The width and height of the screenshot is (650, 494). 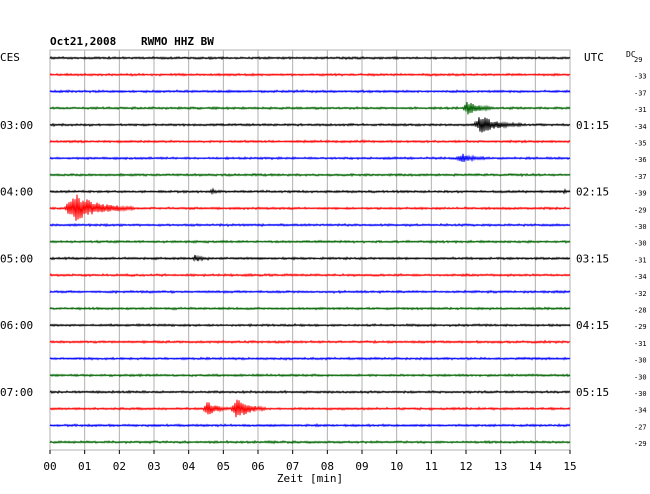 I want to click on left-time-label: 07:00, so click(x=16, y=392).